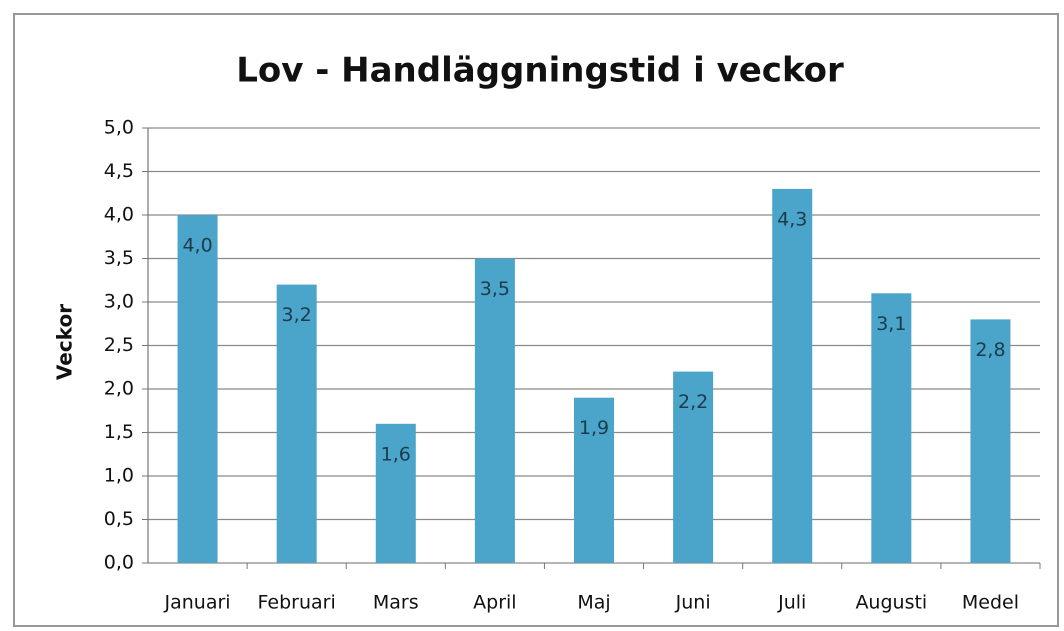  Describe the element at coordinates (119, 432) in the screenshot. I see `y-tick-label: 1,5` at that location.